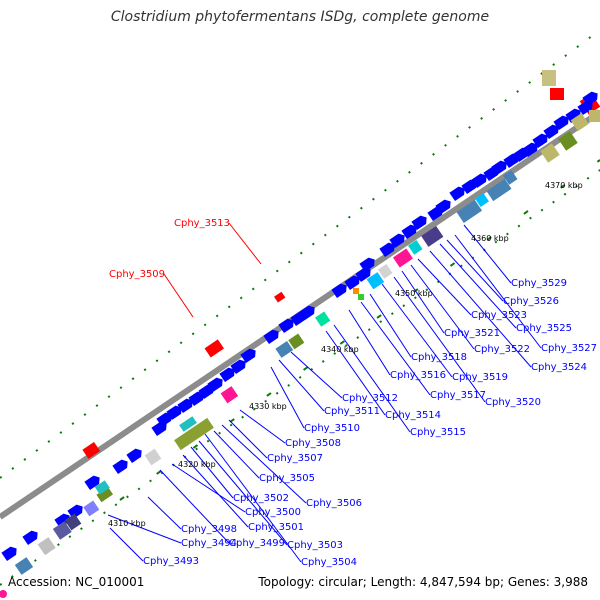 The image size is (600, 600). What do you see at coordinates (261, 498) in the screenshot?
I see `gene-label: Cphy_3502` at bounding box center [261, 498].